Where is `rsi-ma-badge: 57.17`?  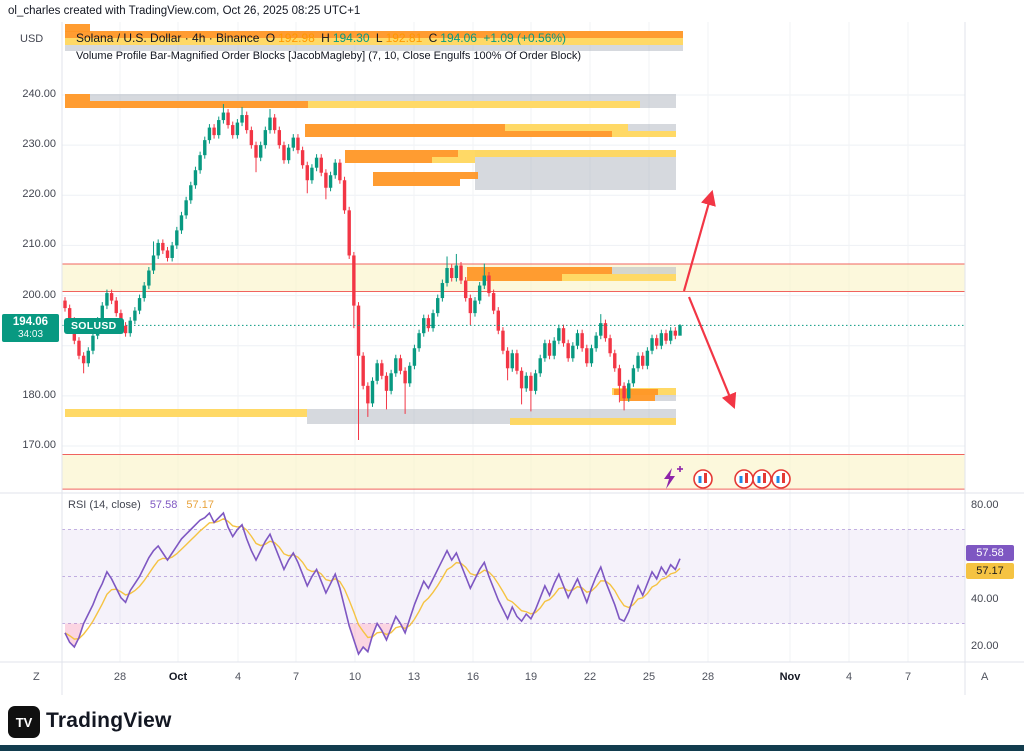
rsi-ma-badge: 57.17 is located at coordinates (990, 571).